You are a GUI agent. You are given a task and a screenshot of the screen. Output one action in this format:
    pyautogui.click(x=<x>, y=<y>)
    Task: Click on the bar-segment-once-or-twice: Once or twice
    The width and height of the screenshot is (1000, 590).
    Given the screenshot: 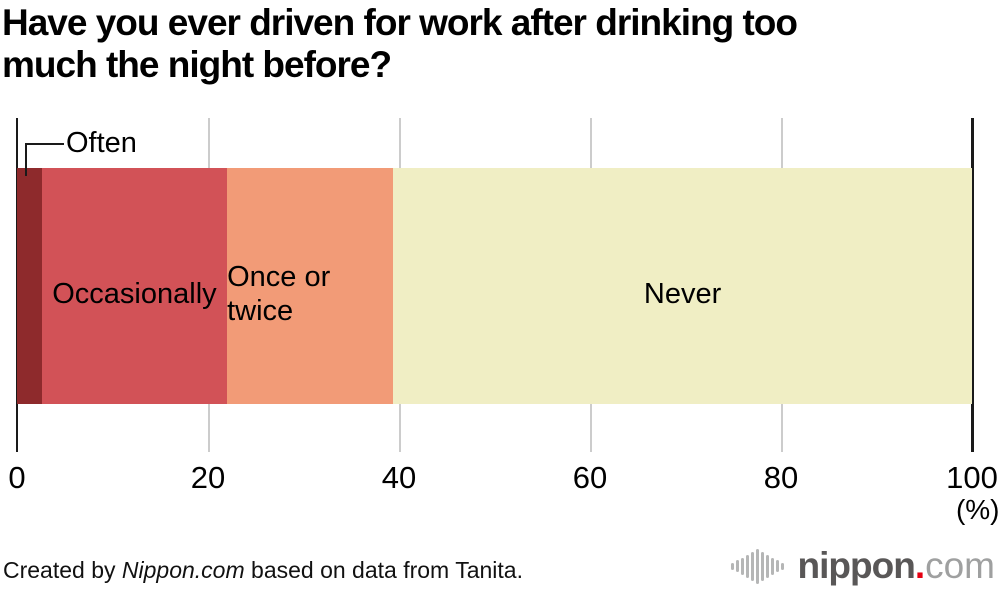 What is the action you would take?
    pyautogui.click(x=310, y=286)
    